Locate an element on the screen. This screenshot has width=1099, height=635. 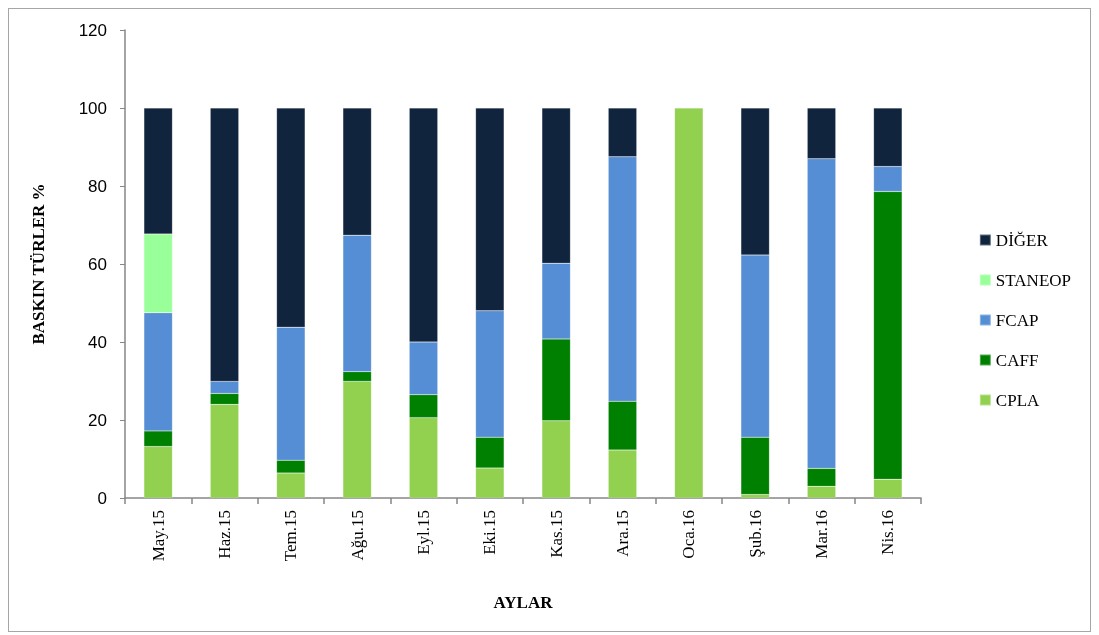
bar is located at coordinates (689, 303).